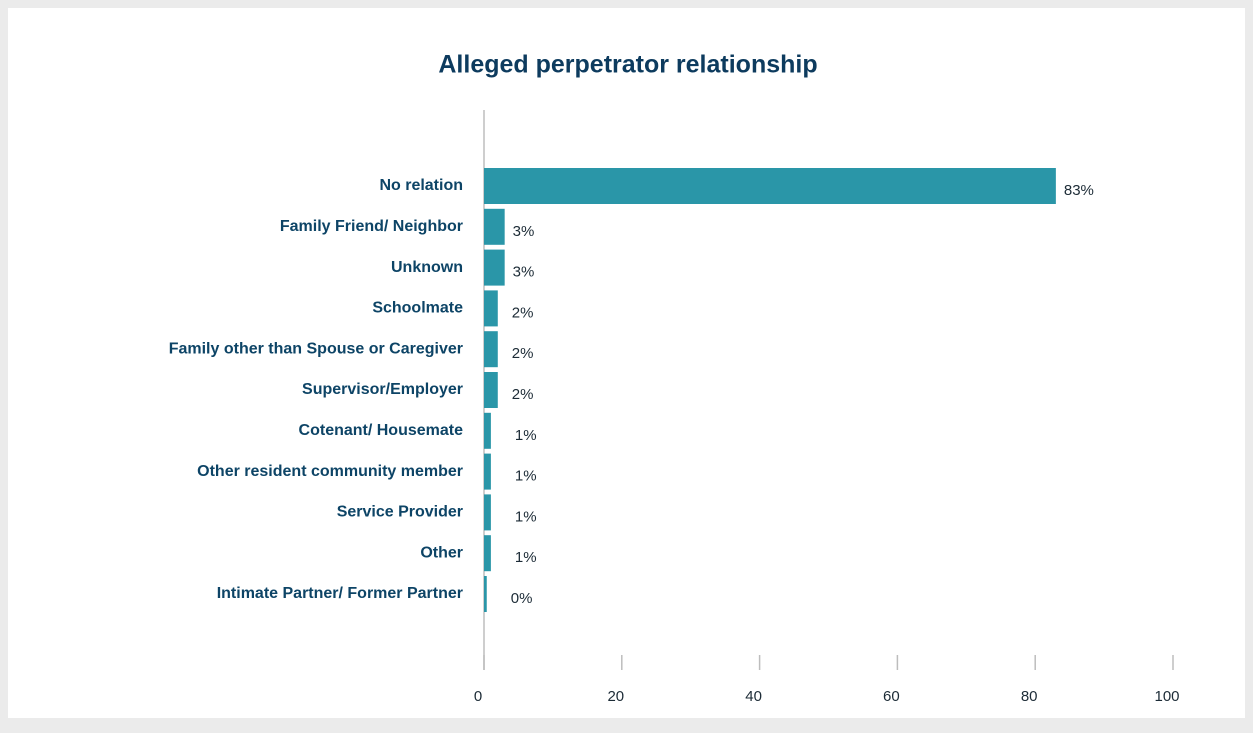  I want to click on category-label: Family other than Spouse or Caregiver, so click(316, 348).